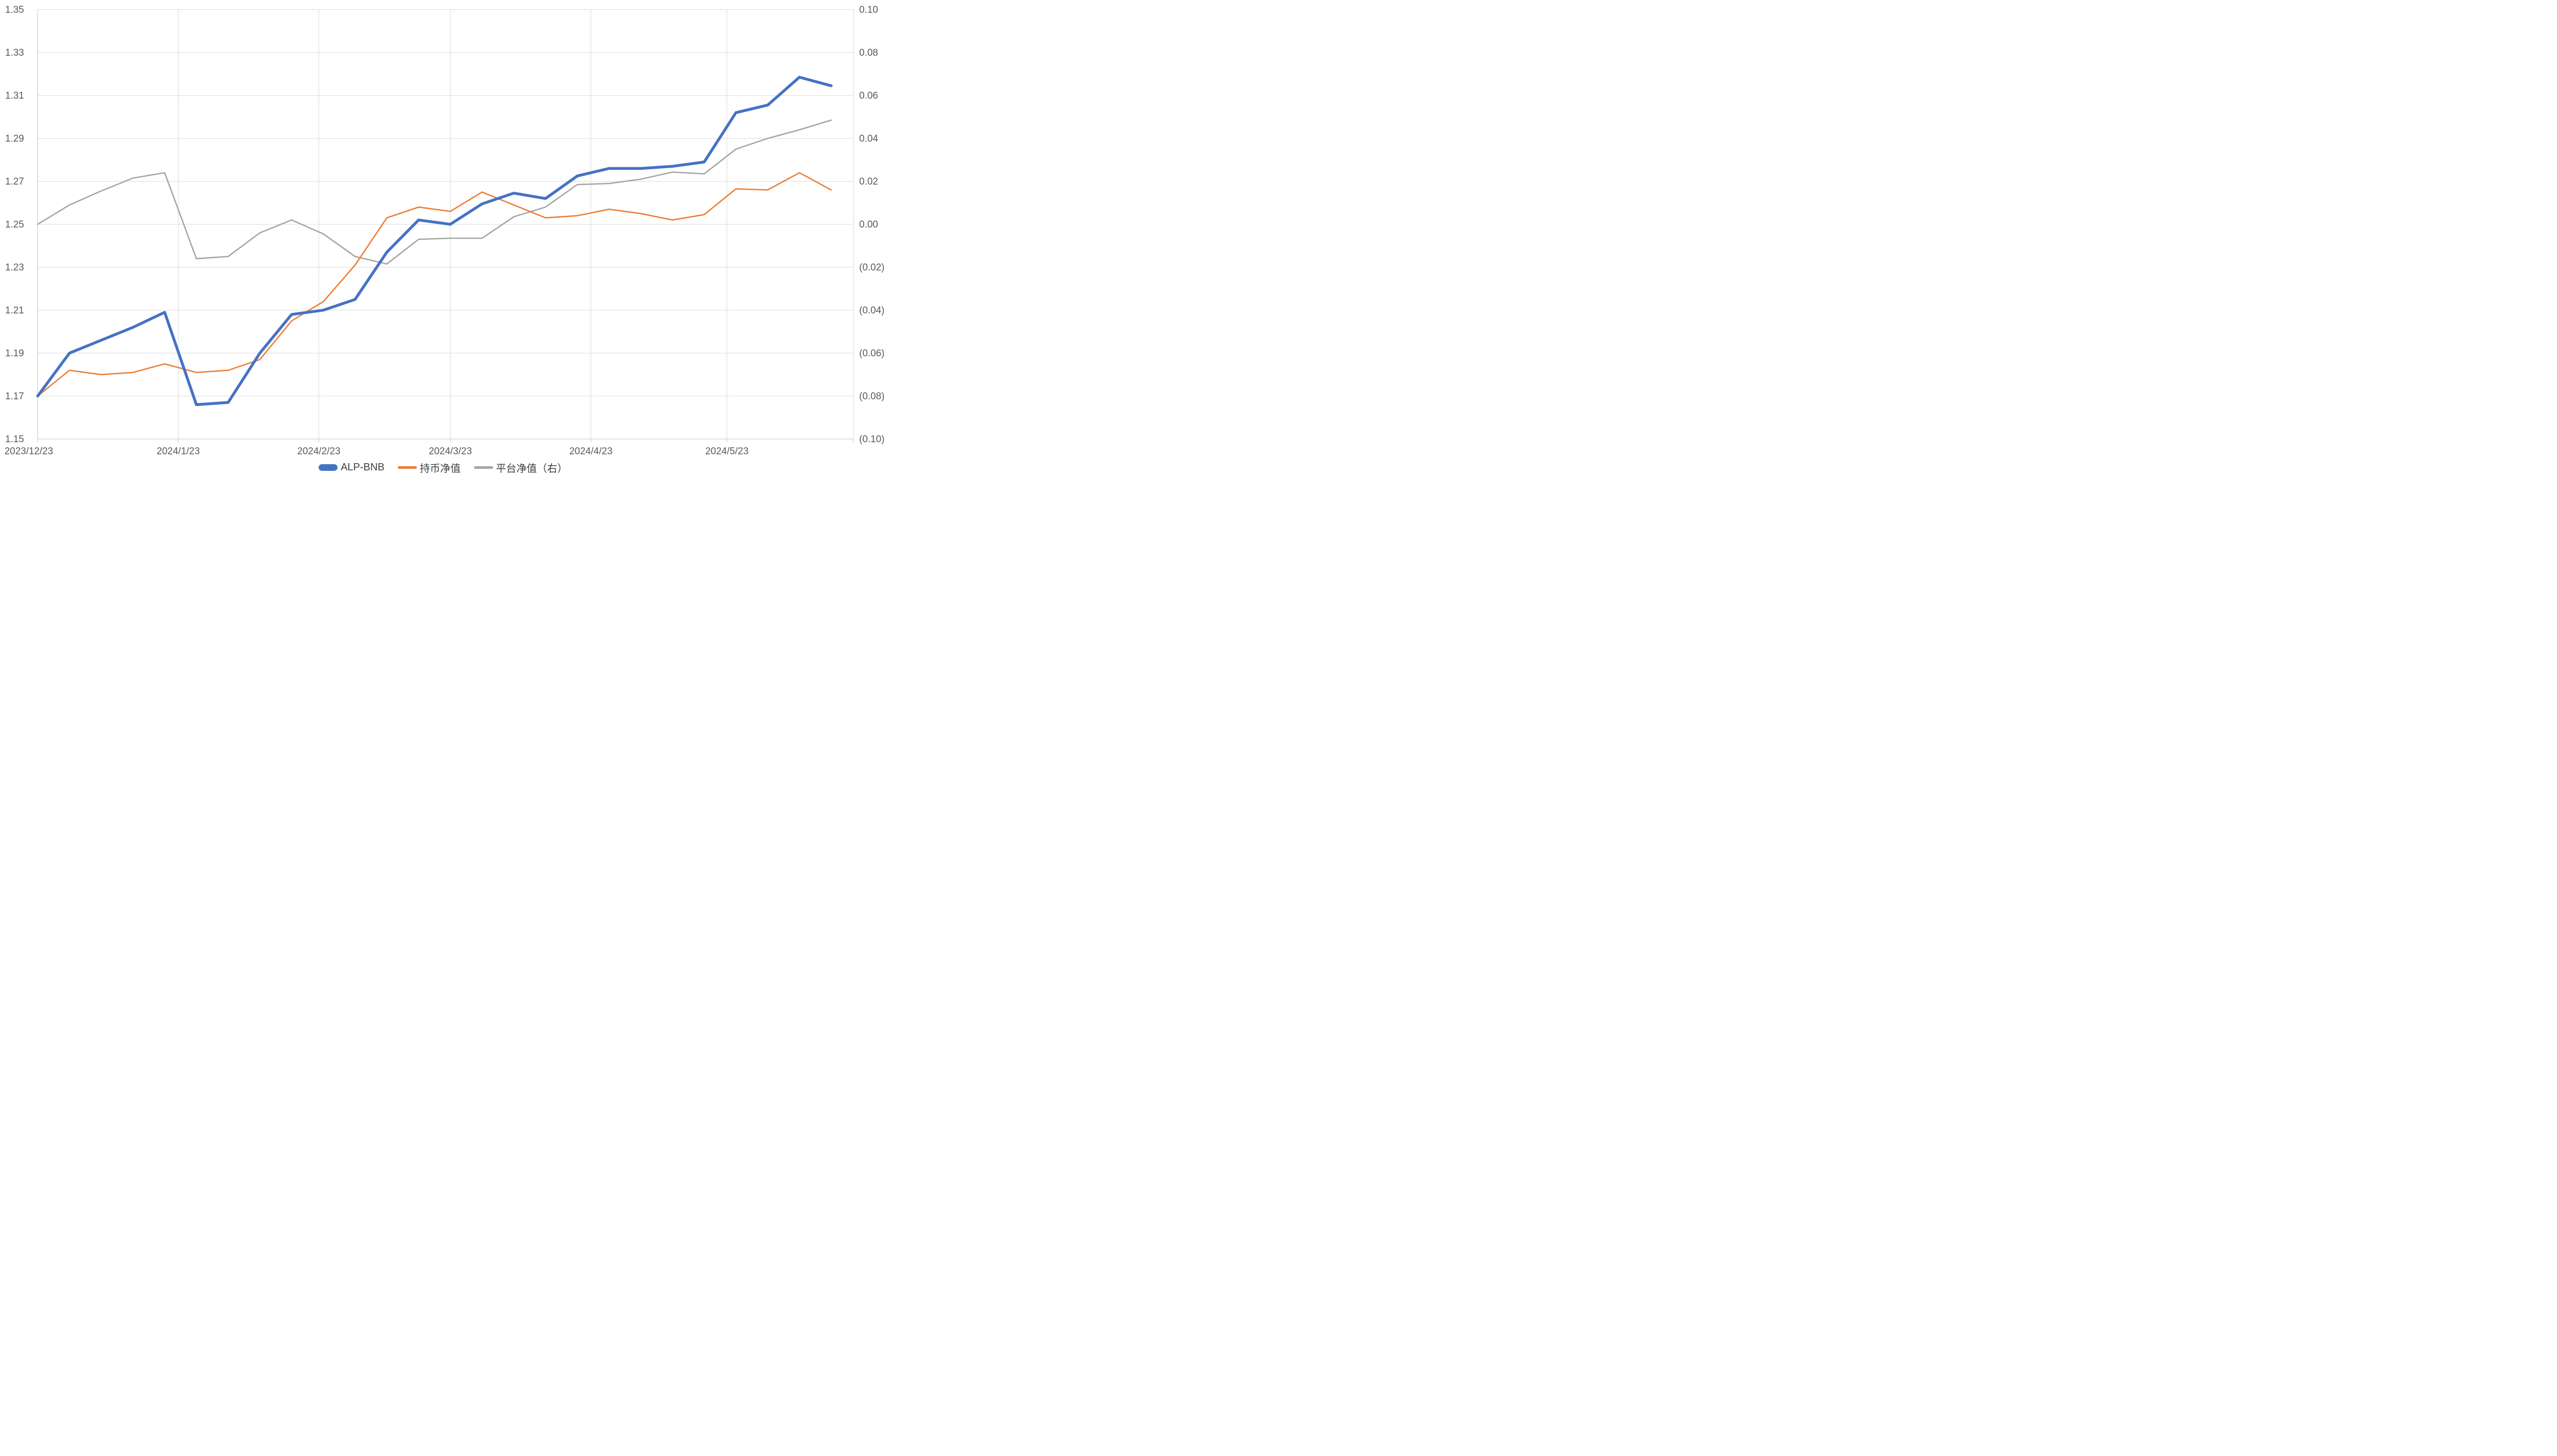 The width and height of the screenshot is (2557, 1456). Describe the element at coordinates (319, 451) in the screenshot. I see `svg-text: 2024/2/23` at that location.